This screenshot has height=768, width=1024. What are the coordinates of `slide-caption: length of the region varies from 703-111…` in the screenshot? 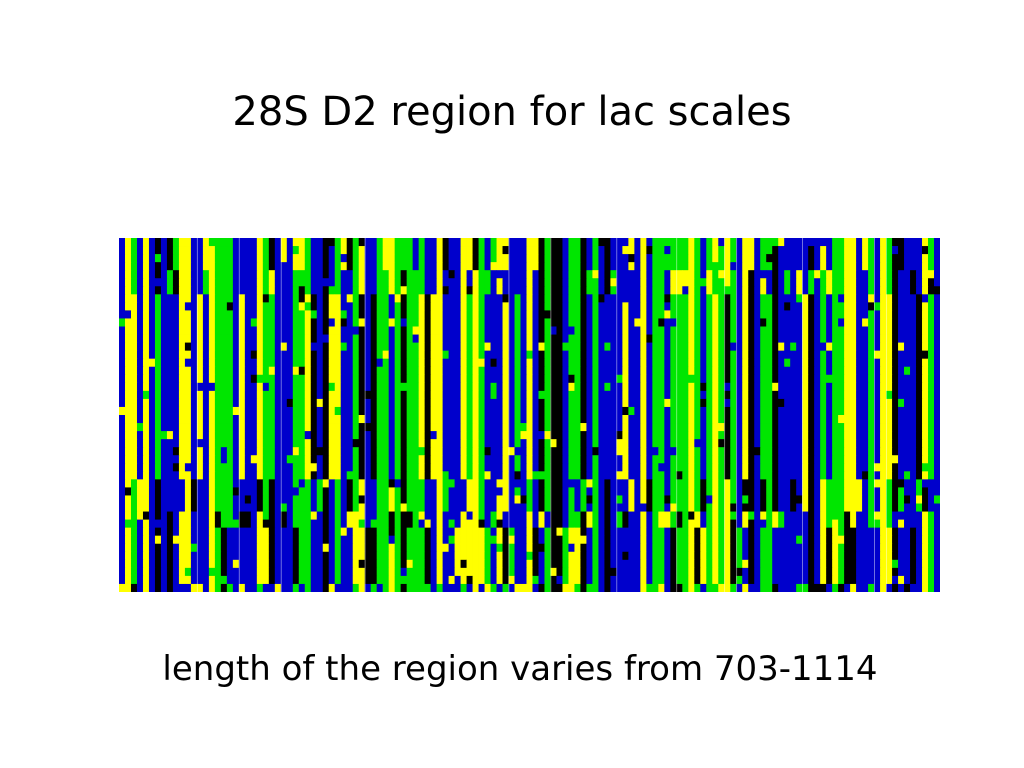 It's located at (520, 669).